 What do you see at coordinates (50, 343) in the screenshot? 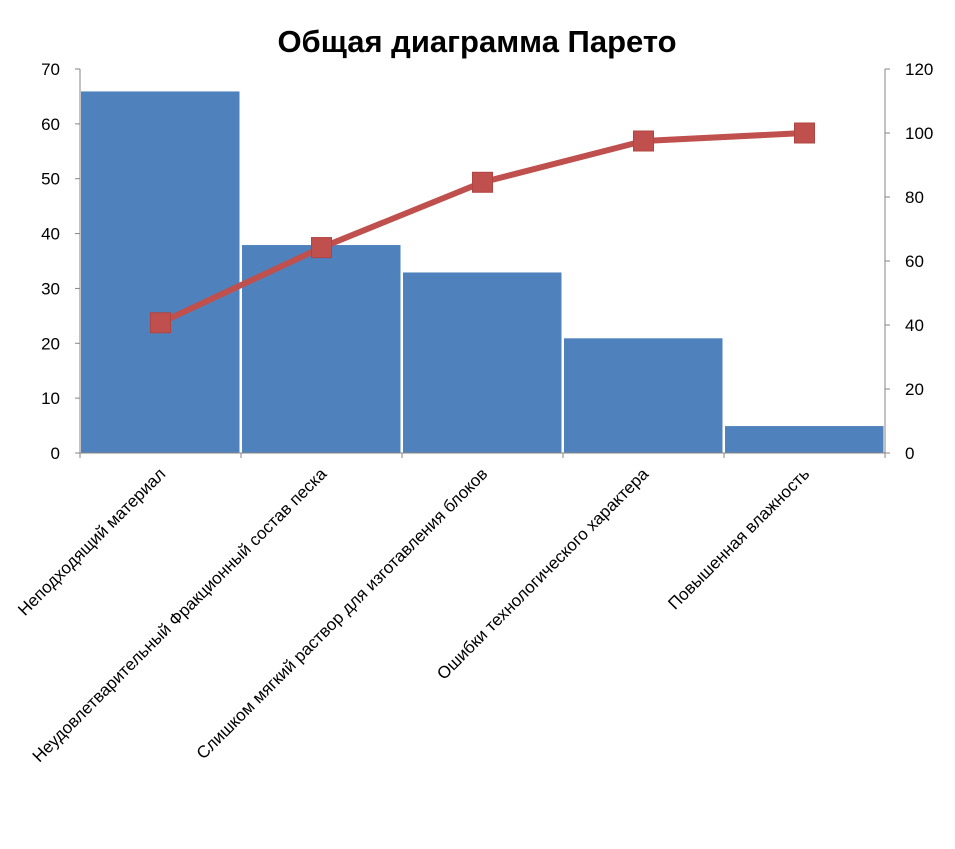
I see `y-tick-label: 20` at bounding box center [50, 343].